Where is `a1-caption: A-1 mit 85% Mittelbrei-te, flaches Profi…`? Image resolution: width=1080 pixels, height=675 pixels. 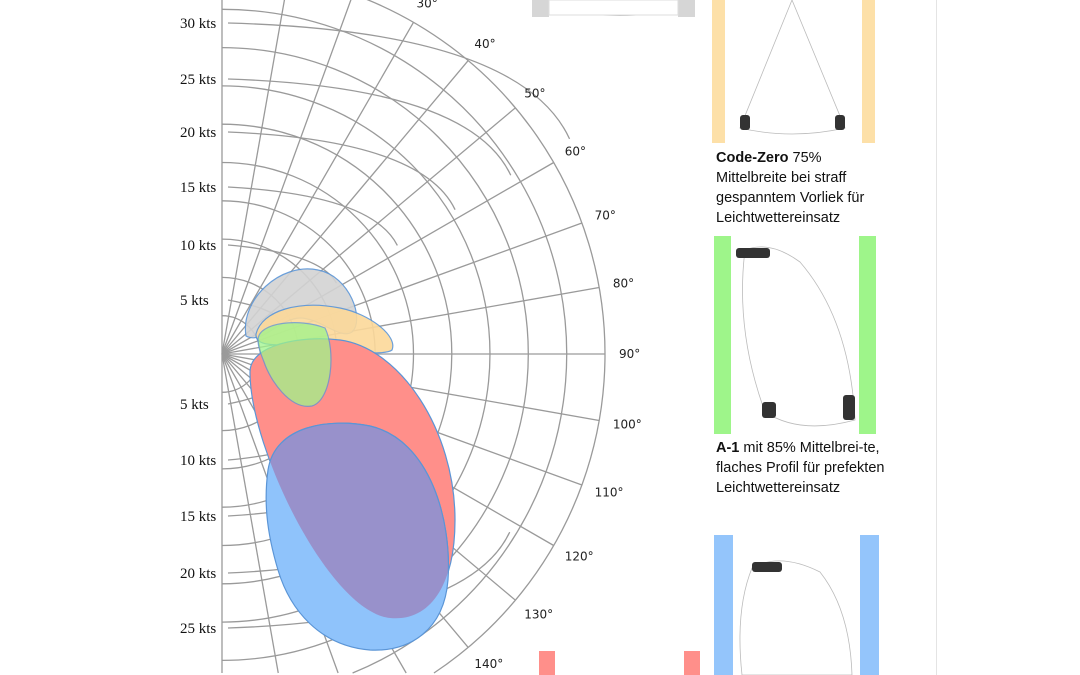 a1-caption: A-1 mit 85% Mittelbrei-te, flaches Profi… is located at coordinates (803, 468).